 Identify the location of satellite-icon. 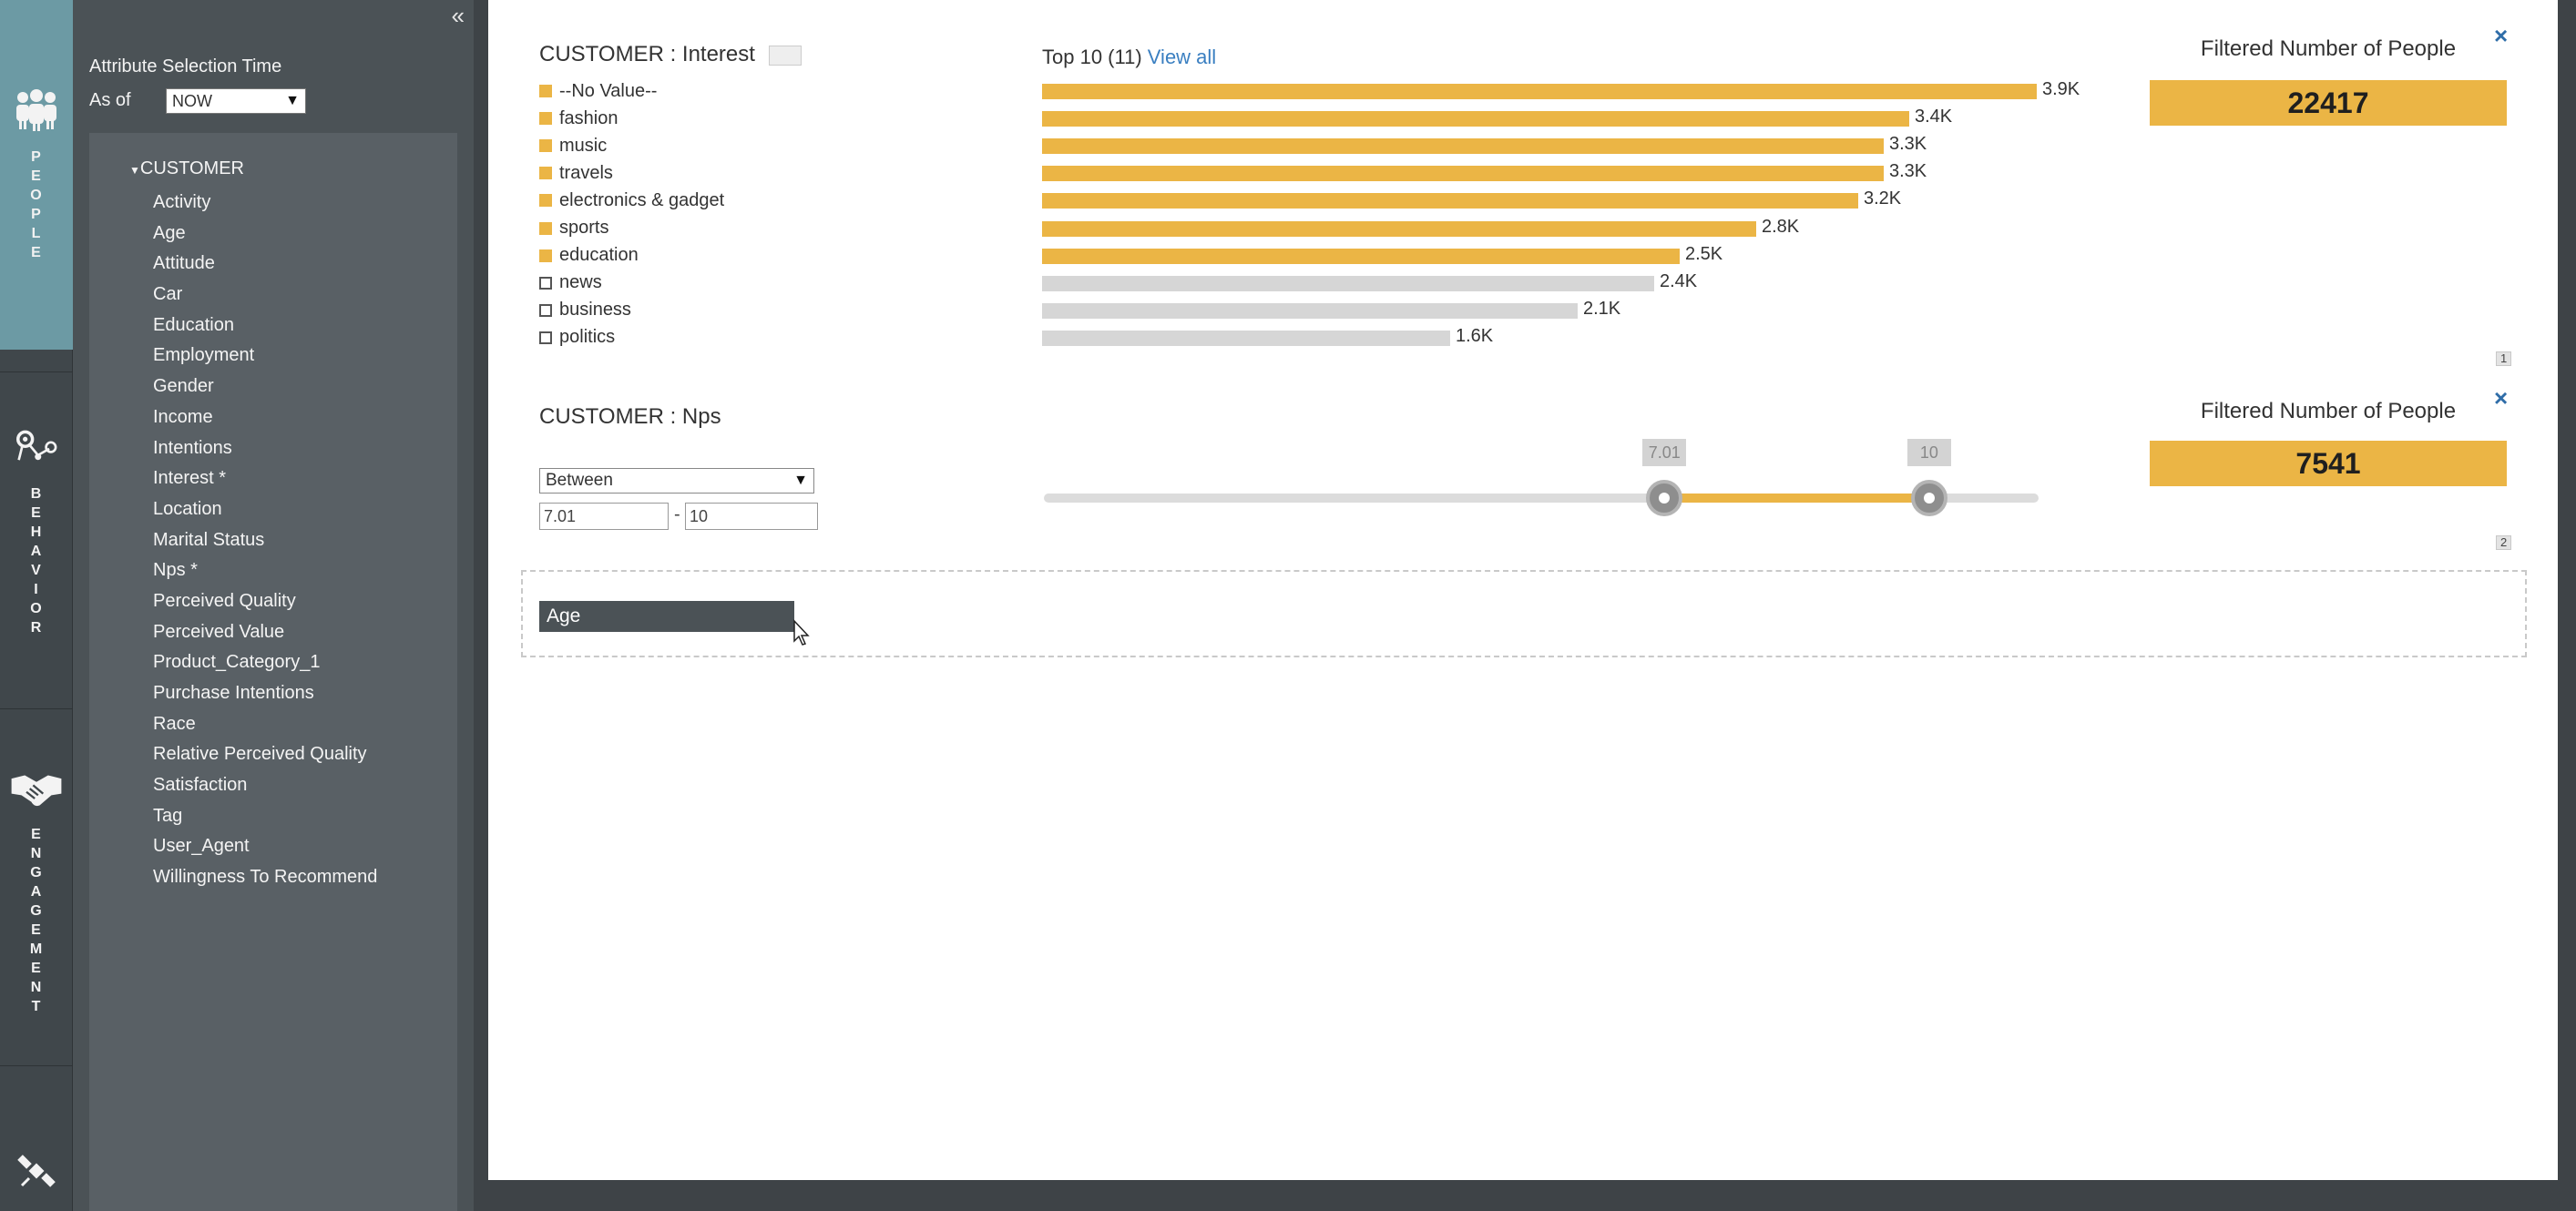
(37, 1171).